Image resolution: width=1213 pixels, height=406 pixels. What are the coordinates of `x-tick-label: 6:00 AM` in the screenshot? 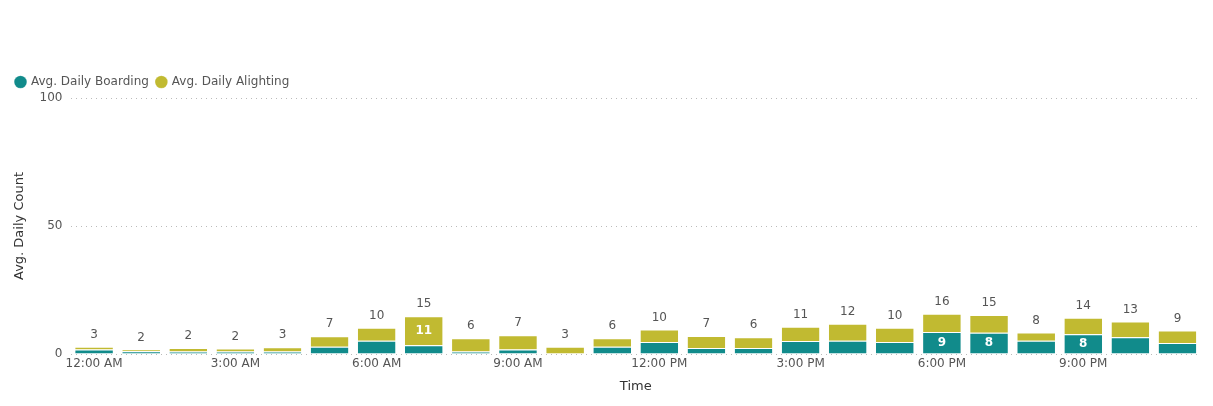 It's located at (377, 363).